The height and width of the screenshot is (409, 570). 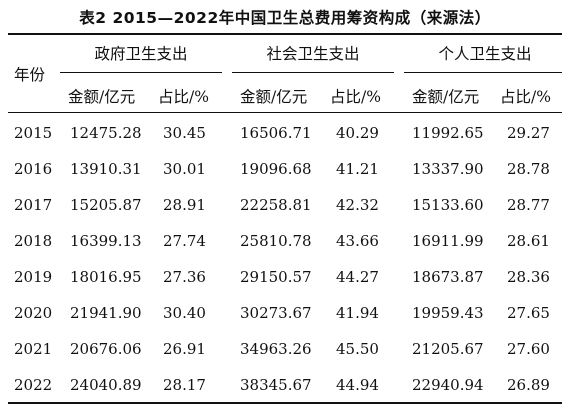 I want to click on gov-amount-cell: 12475.28, so click(x=106, y=133).